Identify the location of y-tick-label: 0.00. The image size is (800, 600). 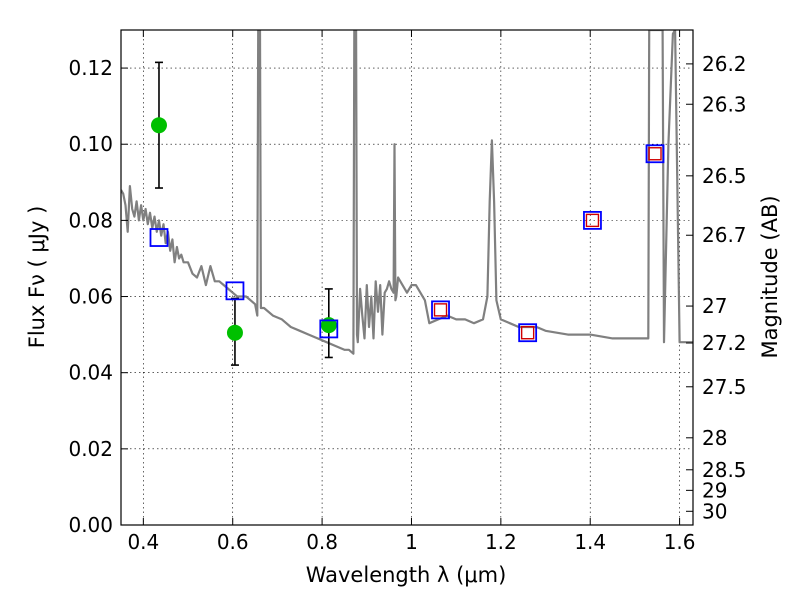
(90, 525).